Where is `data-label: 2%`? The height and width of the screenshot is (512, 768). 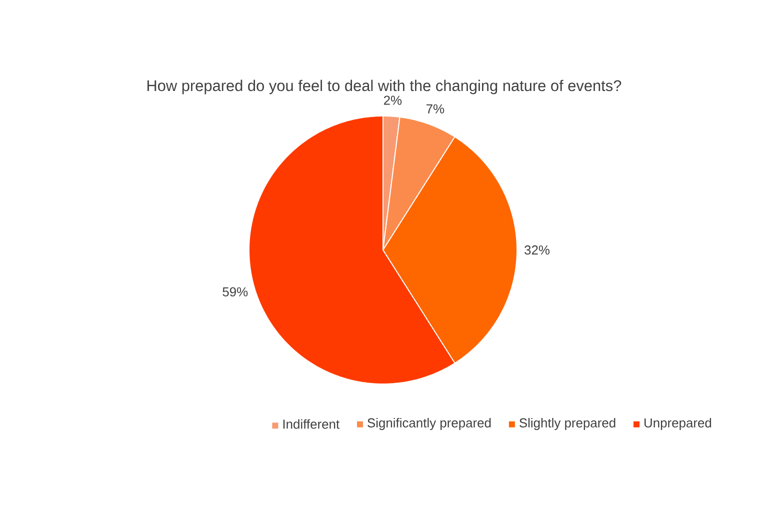 data-label: 2% is located at coordinates (393, 100).